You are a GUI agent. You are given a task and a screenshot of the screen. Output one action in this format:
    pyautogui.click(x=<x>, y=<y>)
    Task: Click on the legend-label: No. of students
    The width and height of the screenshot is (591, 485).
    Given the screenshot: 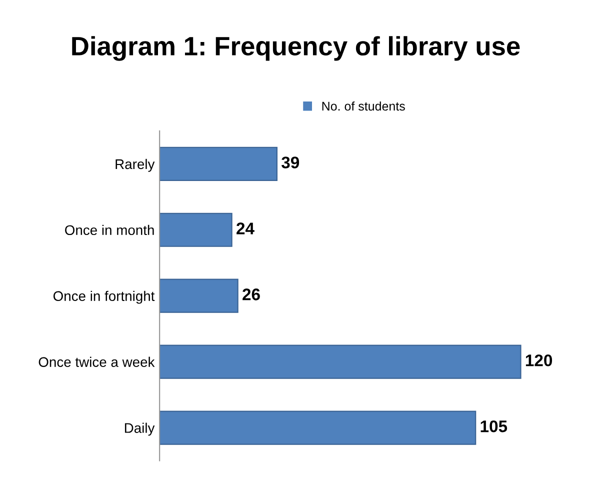 What is the action you would take?
    pyautogui.click(x=363, y=106)
    